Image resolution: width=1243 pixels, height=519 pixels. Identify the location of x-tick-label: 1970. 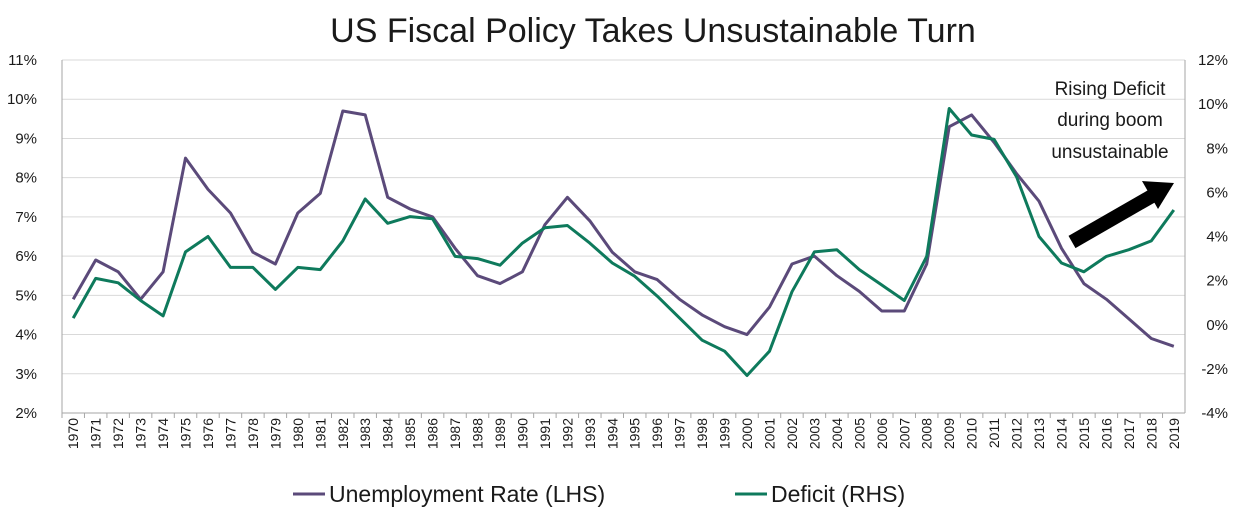
(73, 433).